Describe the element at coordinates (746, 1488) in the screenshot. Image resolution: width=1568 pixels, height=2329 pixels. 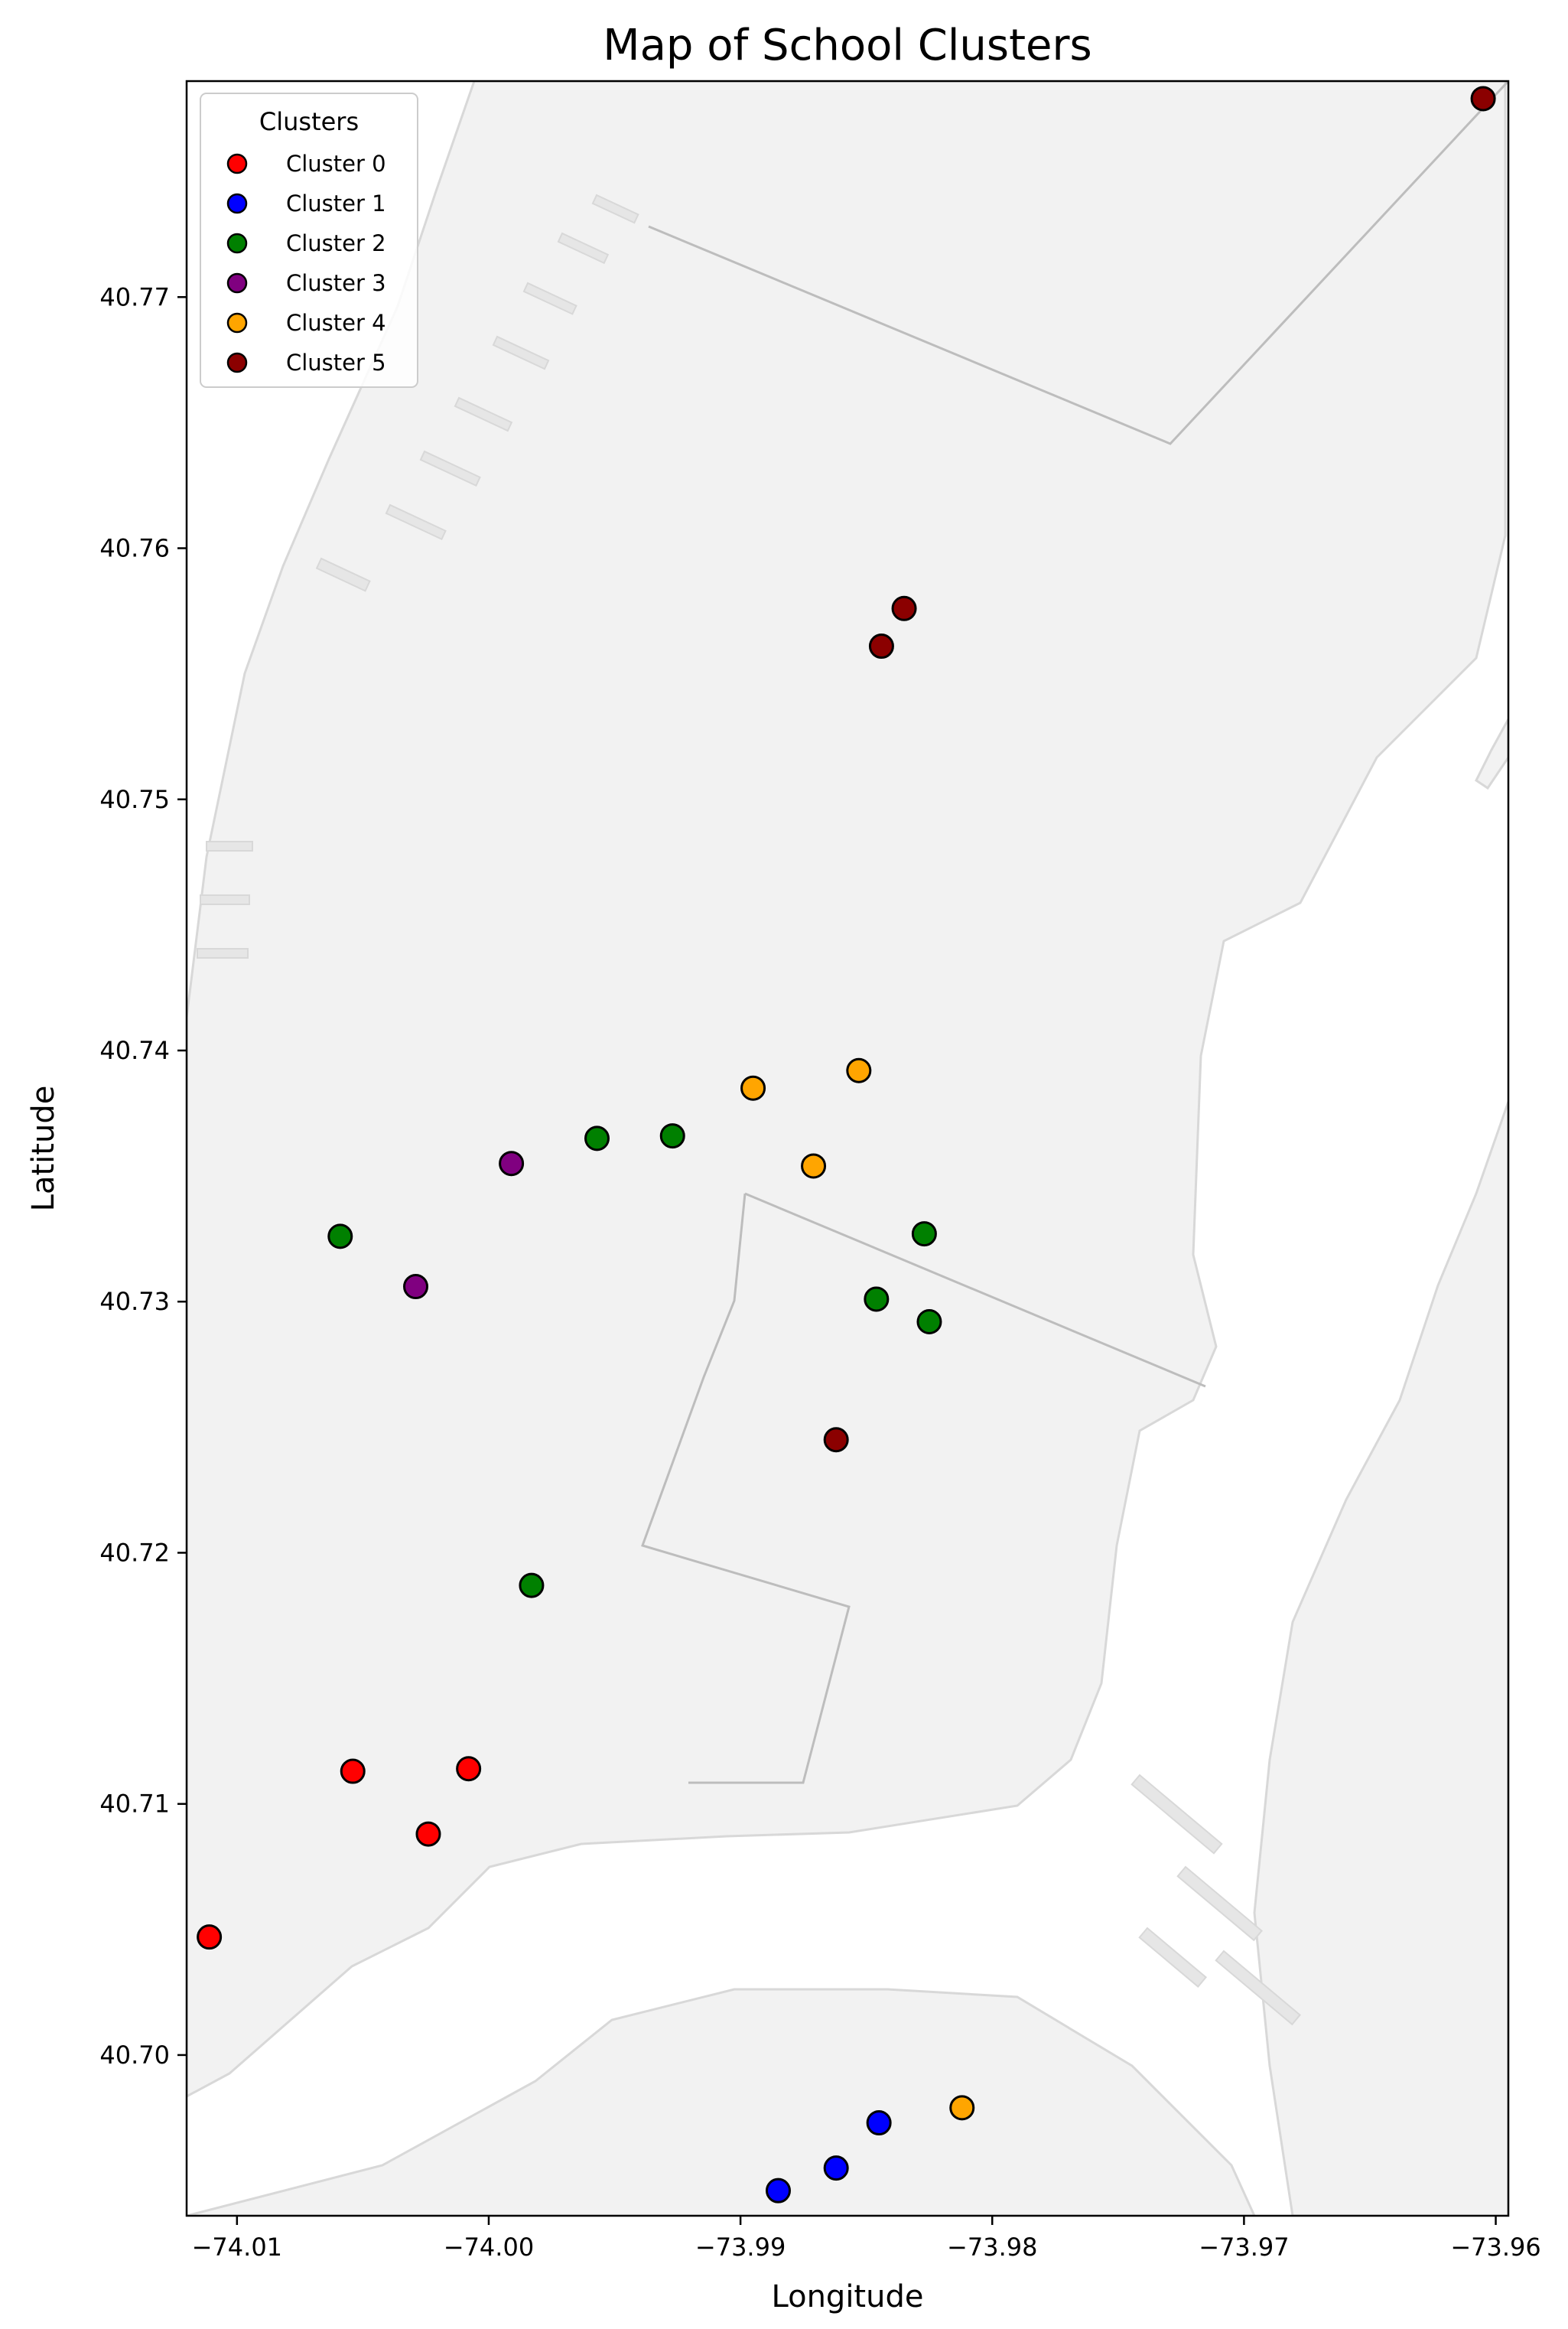
I see `boundary-line-lower-east` at that location.